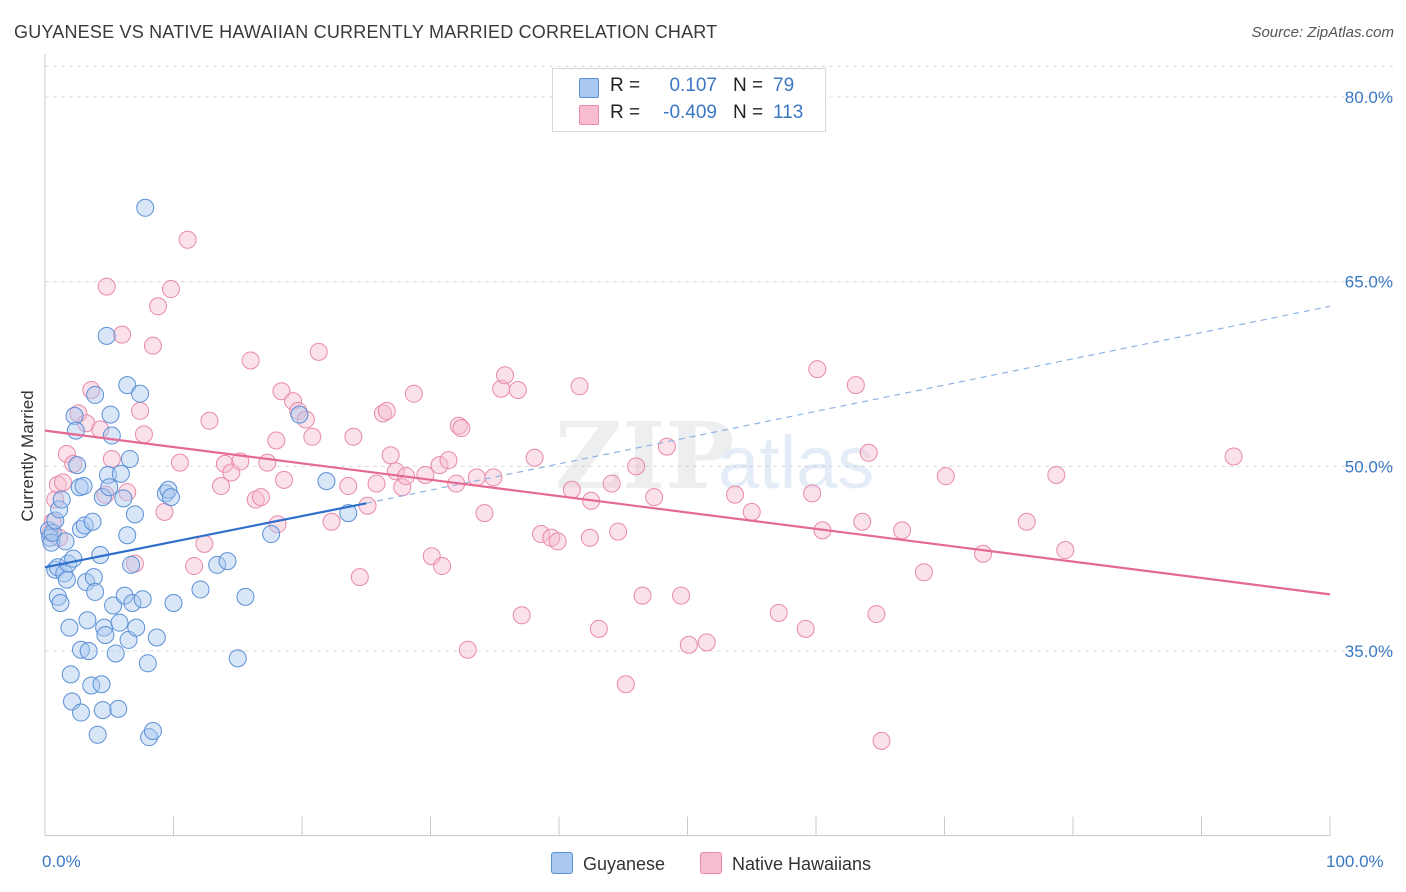  What do you see at coordinates (205, 535) in the screenshot?
I see `guyanese-trend-line` at bounding box center [205, 535].